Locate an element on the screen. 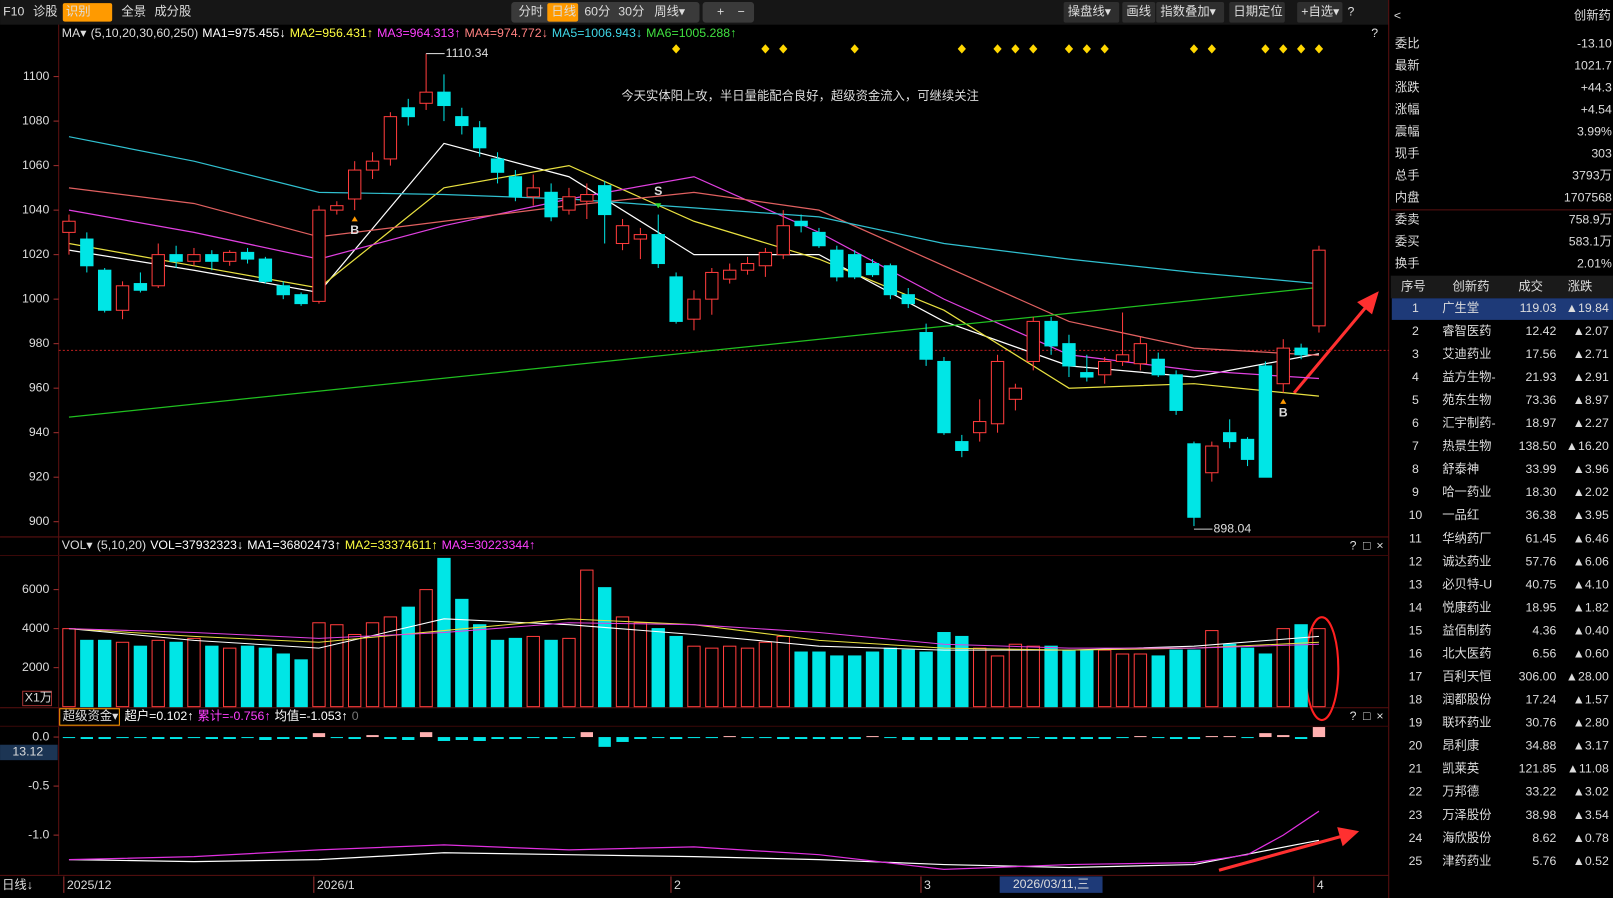  header-item: (5,10,20) is located at coordinates (121, 545).